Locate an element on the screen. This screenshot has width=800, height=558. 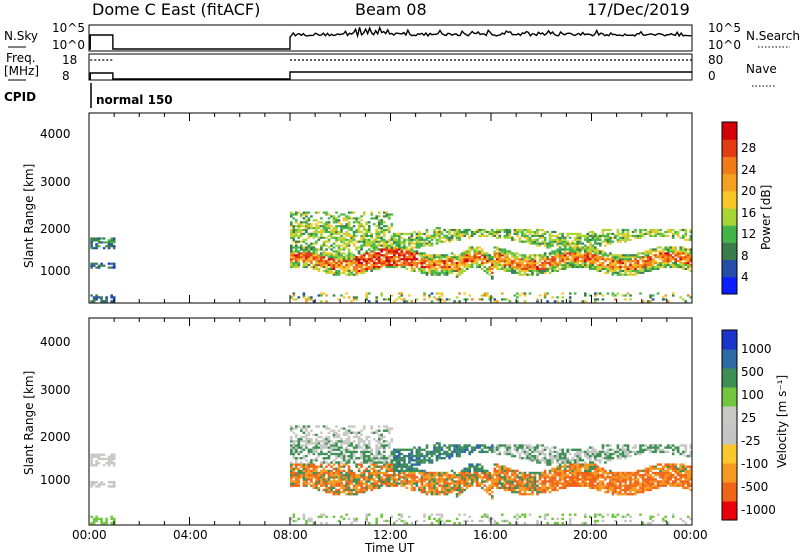
power-cbar-tick-20: 20 is located at coordinates (748, 191).